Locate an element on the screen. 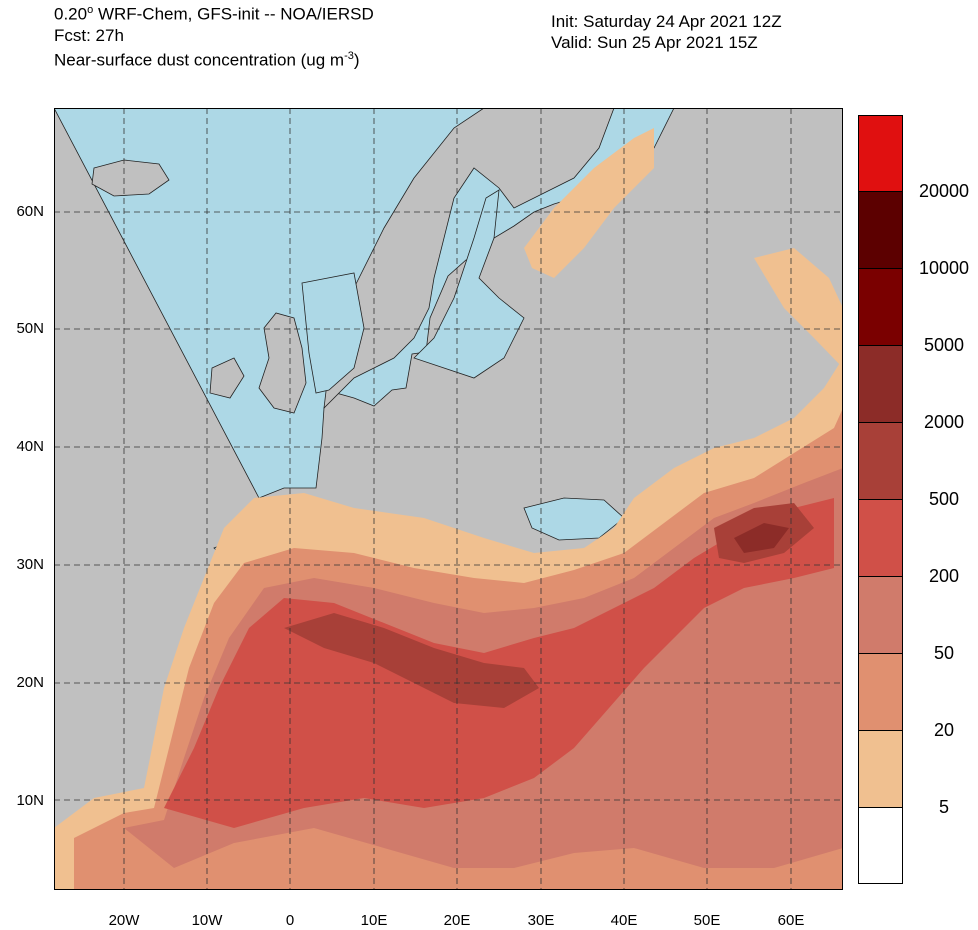  init-time: Init: Saturday 24 Apr 2021 12Z is located at coordinates (666, 21).